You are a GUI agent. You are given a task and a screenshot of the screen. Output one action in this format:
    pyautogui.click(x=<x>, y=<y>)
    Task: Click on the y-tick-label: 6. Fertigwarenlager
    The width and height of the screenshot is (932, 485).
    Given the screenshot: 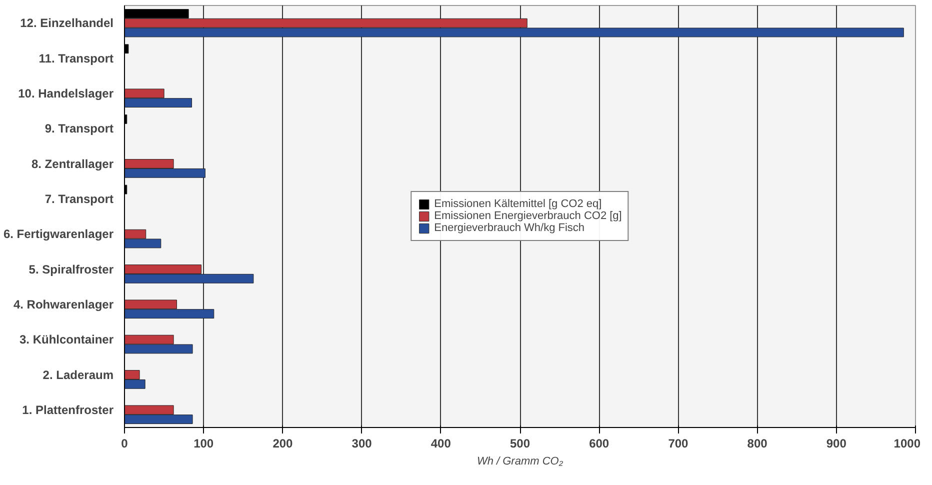 What is the action you would take?
    pyautogui.click(x=58, y=234)
    